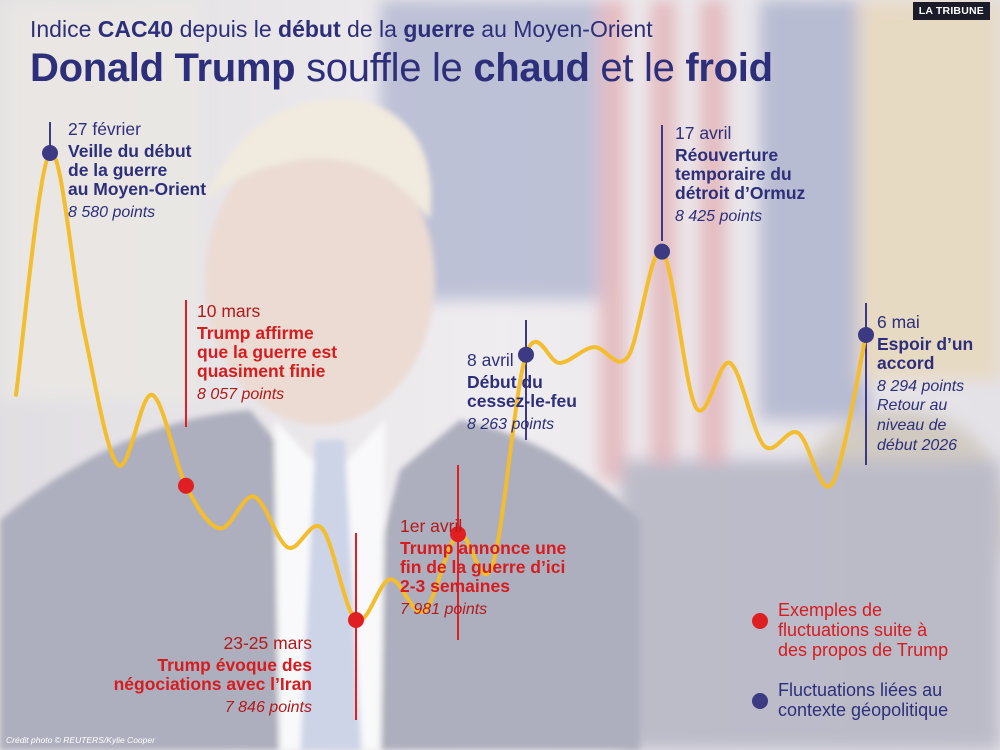 This screenshot has width=1000, height=750. I want to click on annotation-date: 23-25 mars, so click(267, 643).